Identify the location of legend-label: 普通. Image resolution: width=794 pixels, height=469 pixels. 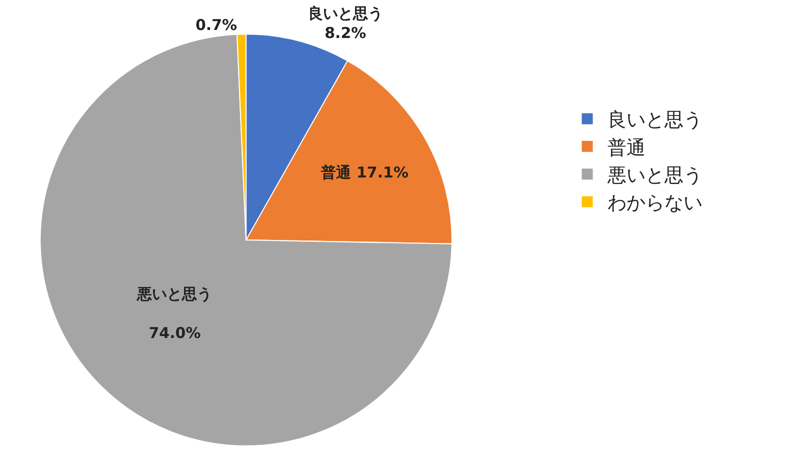
(626, 147).